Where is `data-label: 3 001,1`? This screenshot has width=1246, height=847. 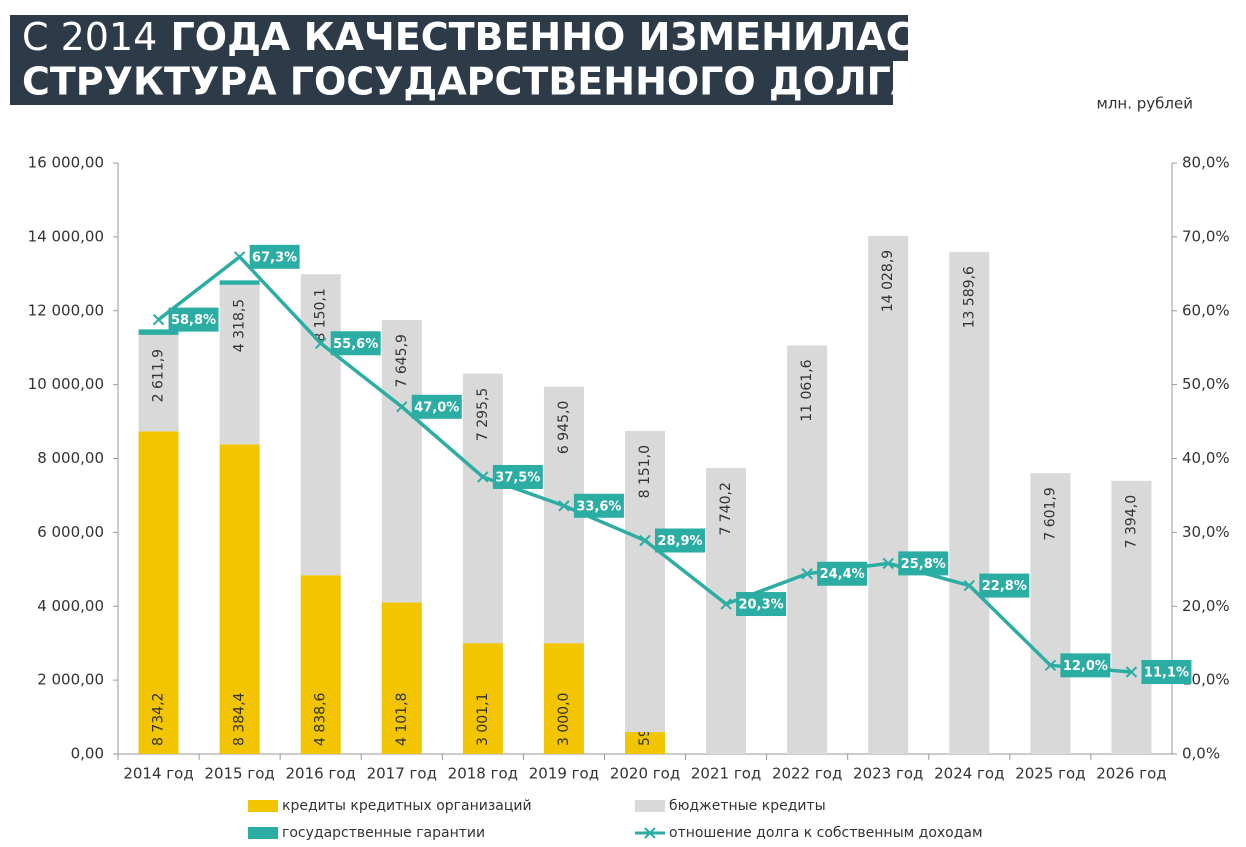 data-label: 3 001,1 is located at coordinates (483, 719).